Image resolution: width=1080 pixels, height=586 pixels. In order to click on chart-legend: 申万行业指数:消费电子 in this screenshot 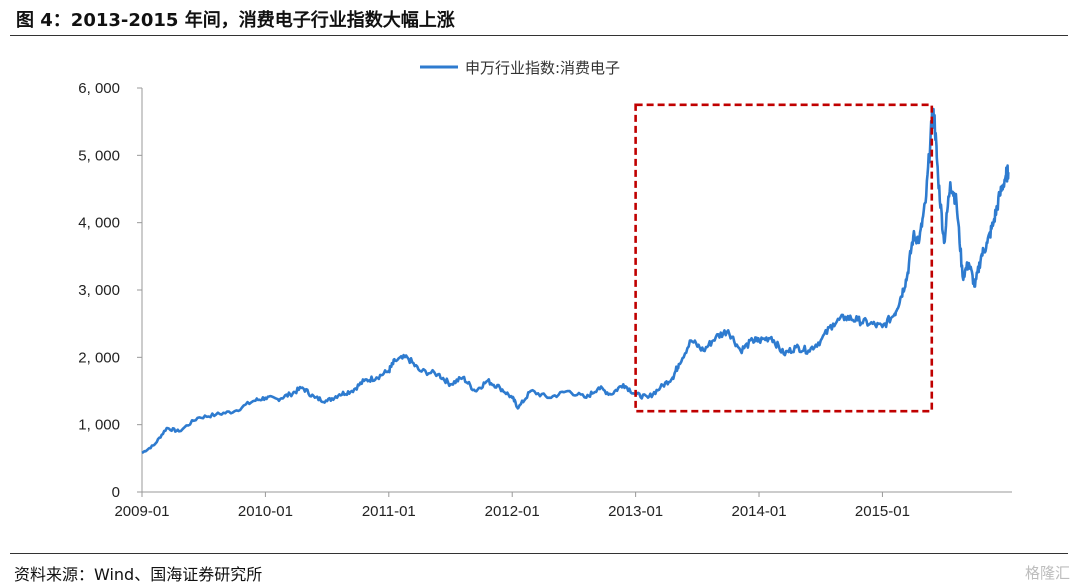, I will do `click(520, 68)`.